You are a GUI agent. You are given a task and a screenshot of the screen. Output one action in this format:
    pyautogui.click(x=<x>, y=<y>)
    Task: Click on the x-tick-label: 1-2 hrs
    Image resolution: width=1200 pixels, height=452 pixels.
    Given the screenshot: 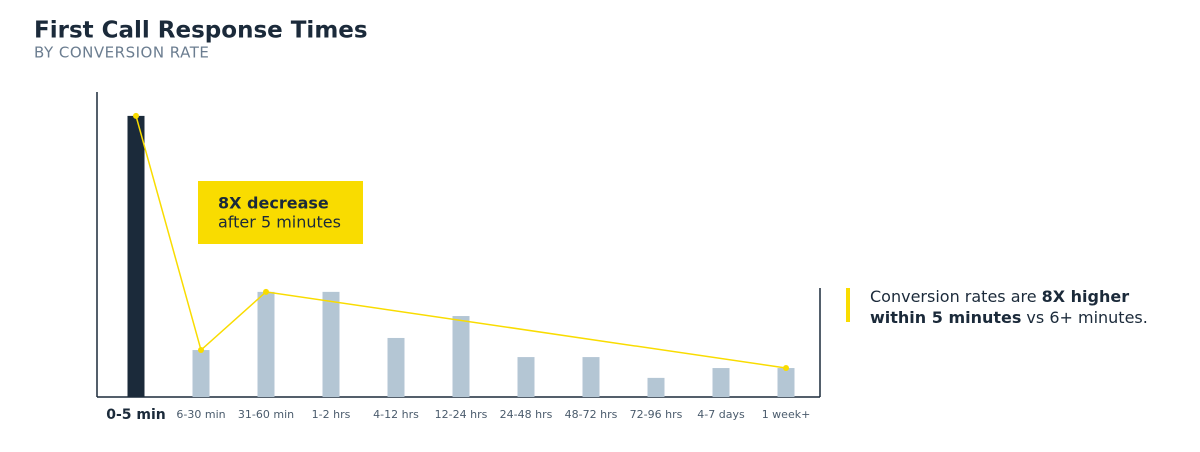 What is the action you would take?
    pyautogui.click(x=331, y=414)
    